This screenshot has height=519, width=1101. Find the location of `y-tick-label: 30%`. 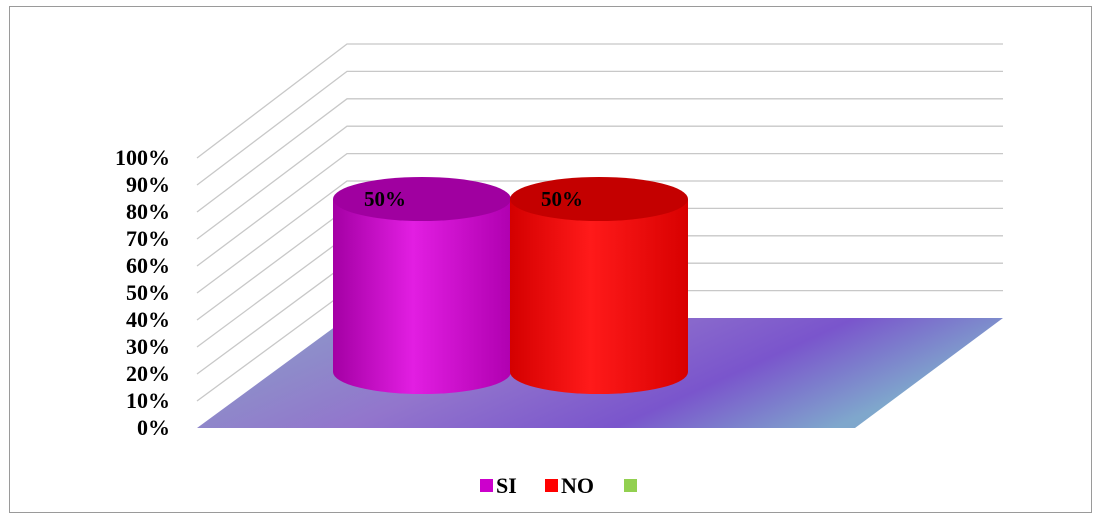

y-tick-label: 30% is located at coordinates (148, 346).